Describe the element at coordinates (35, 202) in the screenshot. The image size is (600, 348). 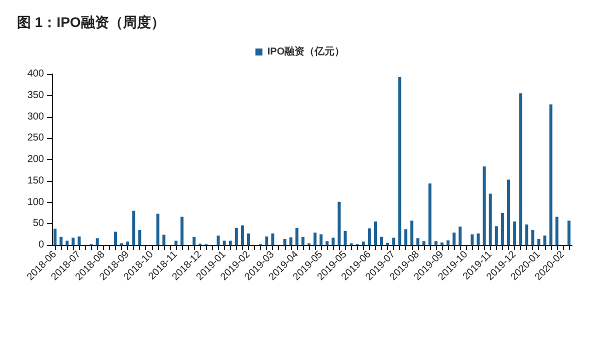
I see `y-tick-label: 100` at that location.